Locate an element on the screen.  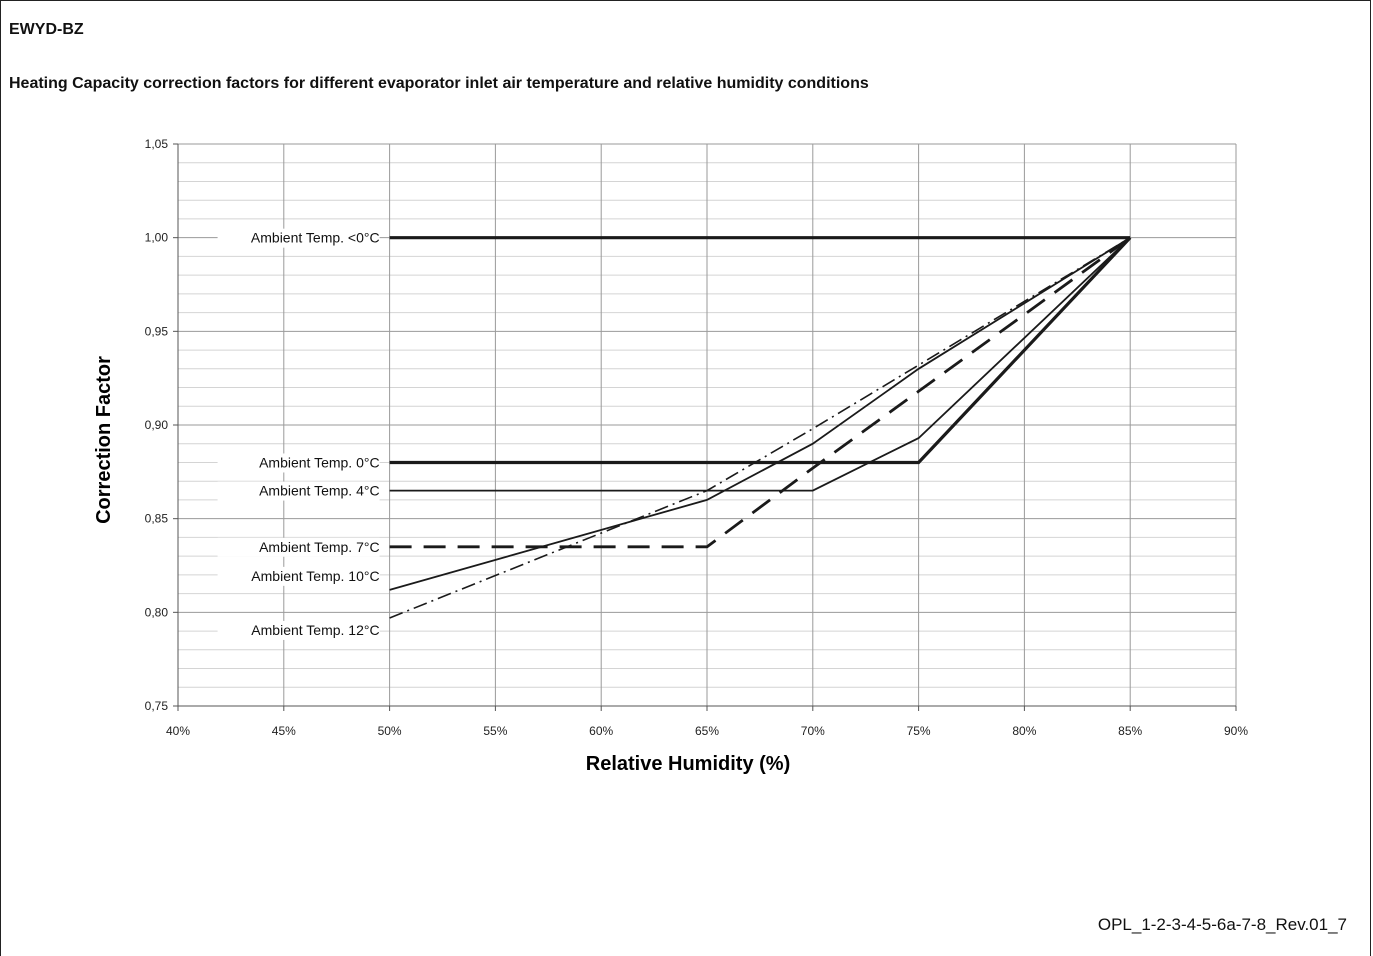
x-tick-label: 85% is located at coordinates (1130, 731).